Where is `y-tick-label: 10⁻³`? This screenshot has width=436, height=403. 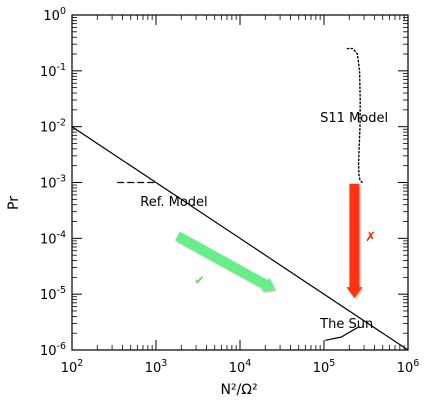 y-tick-label: 10⁻³ is located at coordinates (53, 183).